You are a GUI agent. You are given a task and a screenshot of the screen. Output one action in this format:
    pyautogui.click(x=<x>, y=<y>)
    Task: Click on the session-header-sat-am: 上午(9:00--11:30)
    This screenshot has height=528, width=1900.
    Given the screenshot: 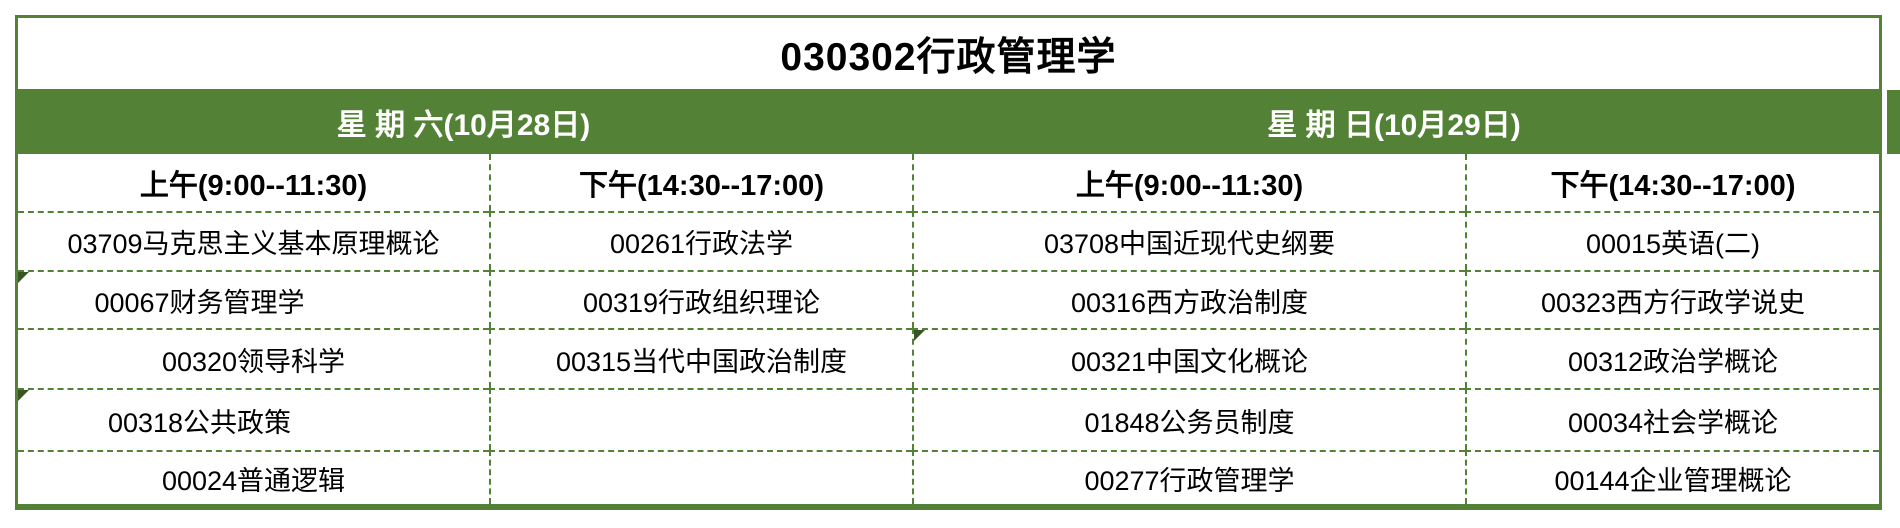 What is the action you would take?
    pyautogui.click(x=253, y=182)
    